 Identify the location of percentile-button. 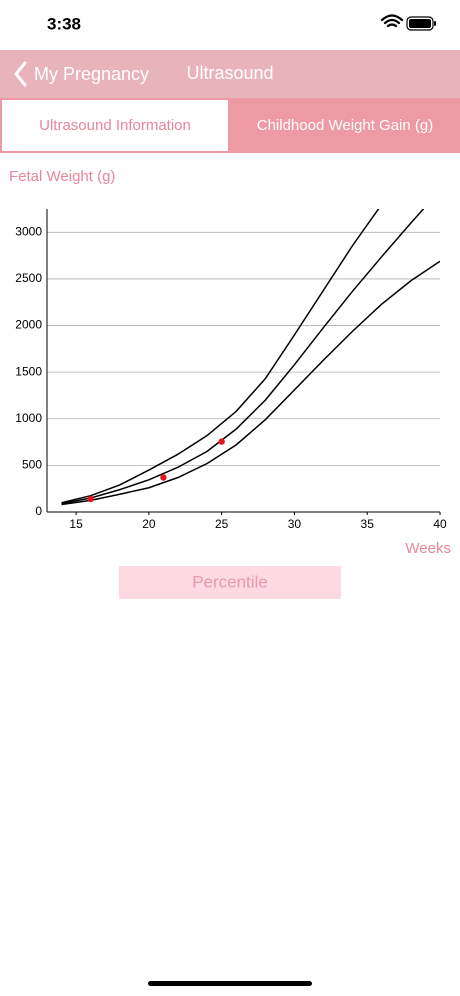
(230, 582).